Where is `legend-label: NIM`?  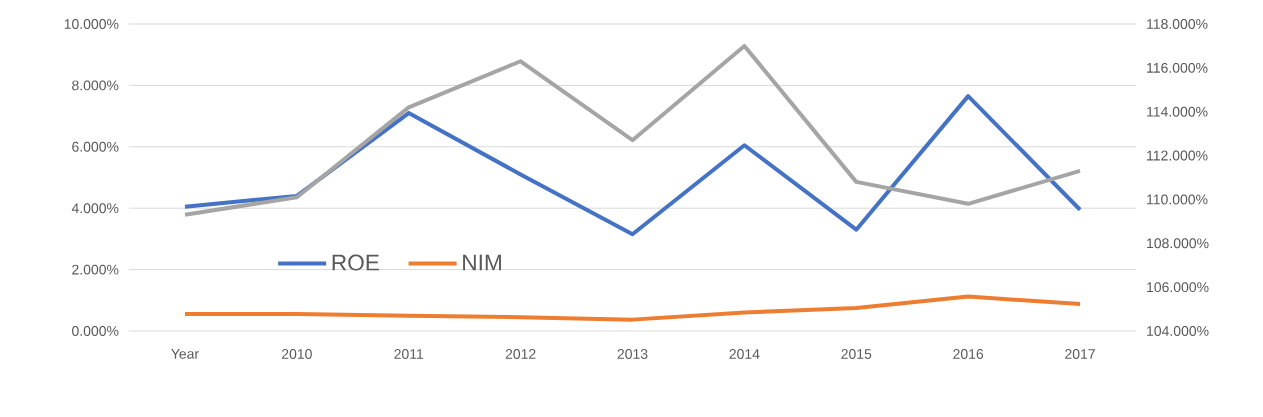 legend-label: NIM is located at coordinates (482, 262).